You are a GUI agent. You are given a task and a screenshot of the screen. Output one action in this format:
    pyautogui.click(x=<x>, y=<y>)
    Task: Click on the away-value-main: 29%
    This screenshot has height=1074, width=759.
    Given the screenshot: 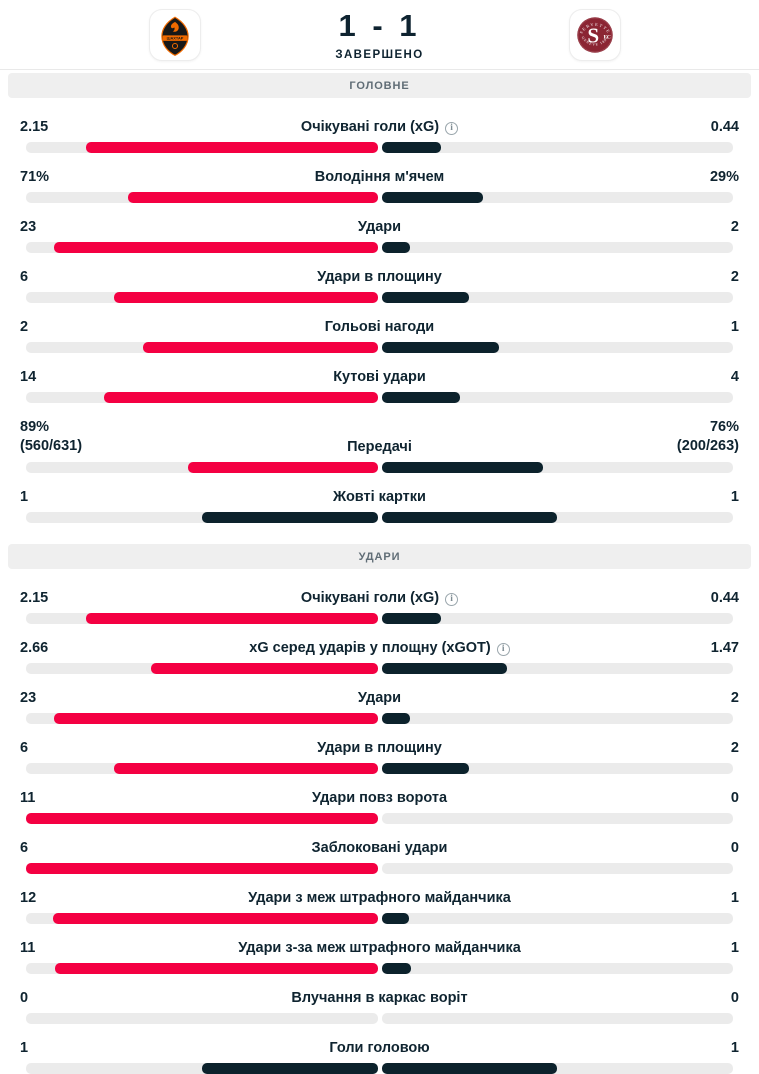 What is the action you would take?
    pyautogui.click(x=724, y=177)
    